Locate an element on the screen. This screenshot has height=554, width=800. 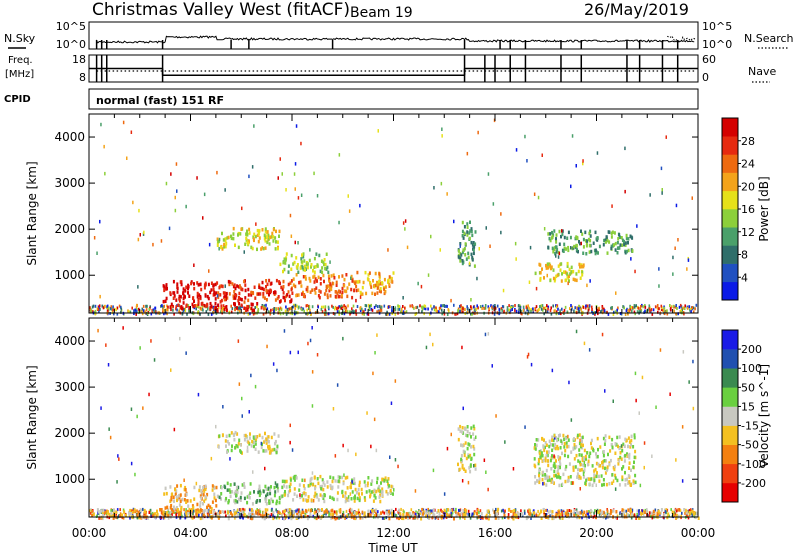
x-tick-label: 12:00 is located at coordinates (393, 533).